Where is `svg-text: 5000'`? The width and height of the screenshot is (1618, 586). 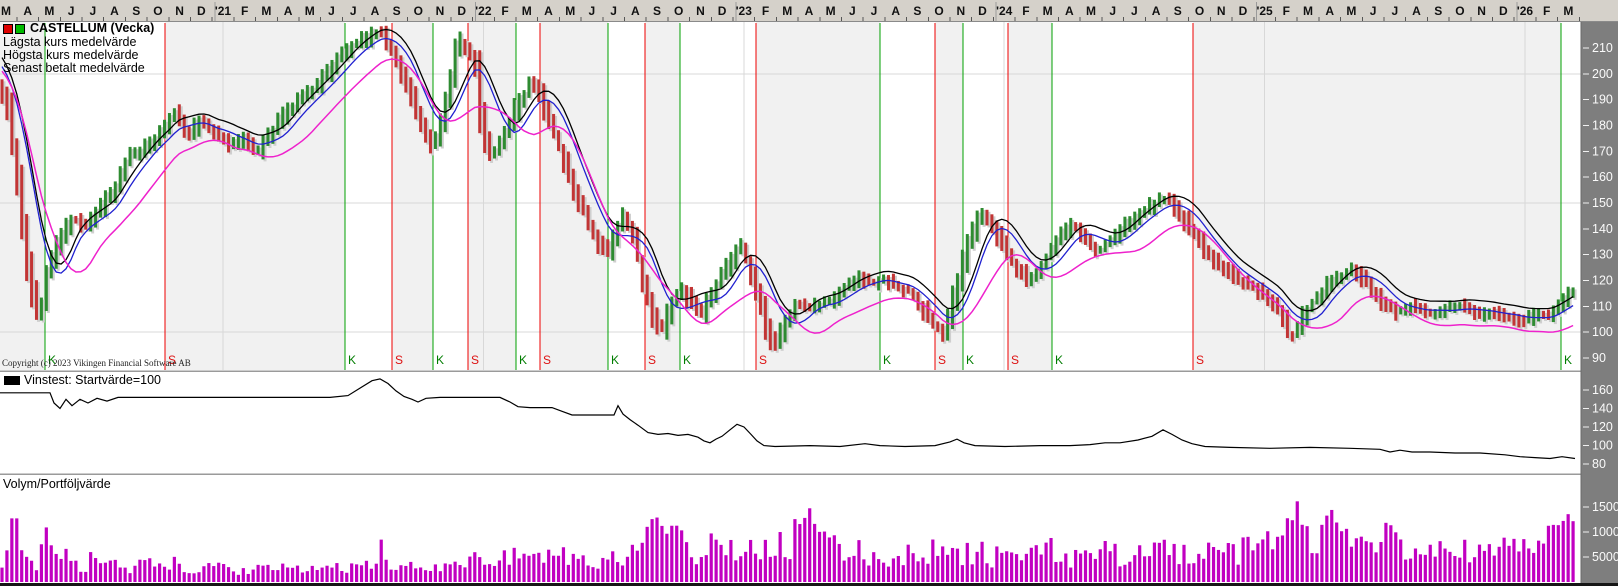
svg-text: 5000' is located at coordinates (1605, 557).